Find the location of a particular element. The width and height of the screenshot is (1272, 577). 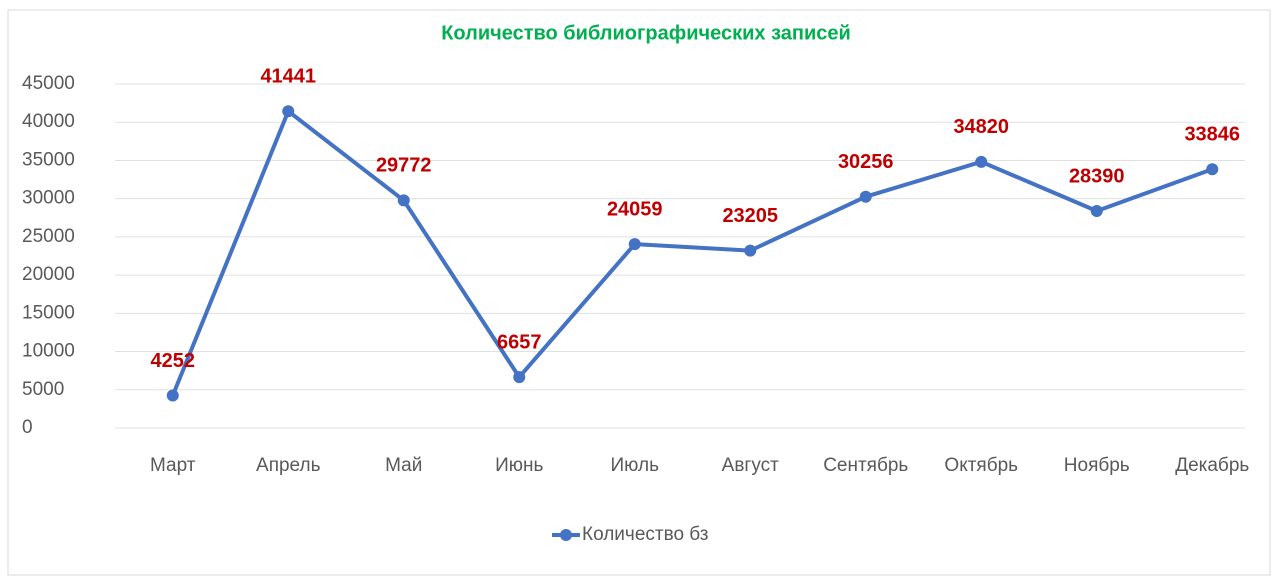

data-label: 30256 is located at coordinates (866, 162).